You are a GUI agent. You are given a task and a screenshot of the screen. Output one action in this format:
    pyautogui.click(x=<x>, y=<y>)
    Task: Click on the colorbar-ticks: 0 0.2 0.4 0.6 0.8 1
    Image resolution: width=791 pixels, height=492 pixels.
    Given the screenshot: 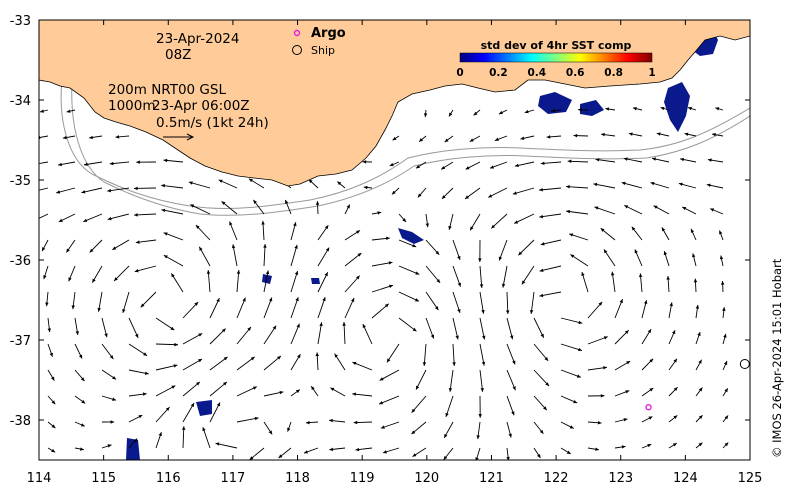 What is the action you would take?
    pyautogui.click(x=555, y=73)
    